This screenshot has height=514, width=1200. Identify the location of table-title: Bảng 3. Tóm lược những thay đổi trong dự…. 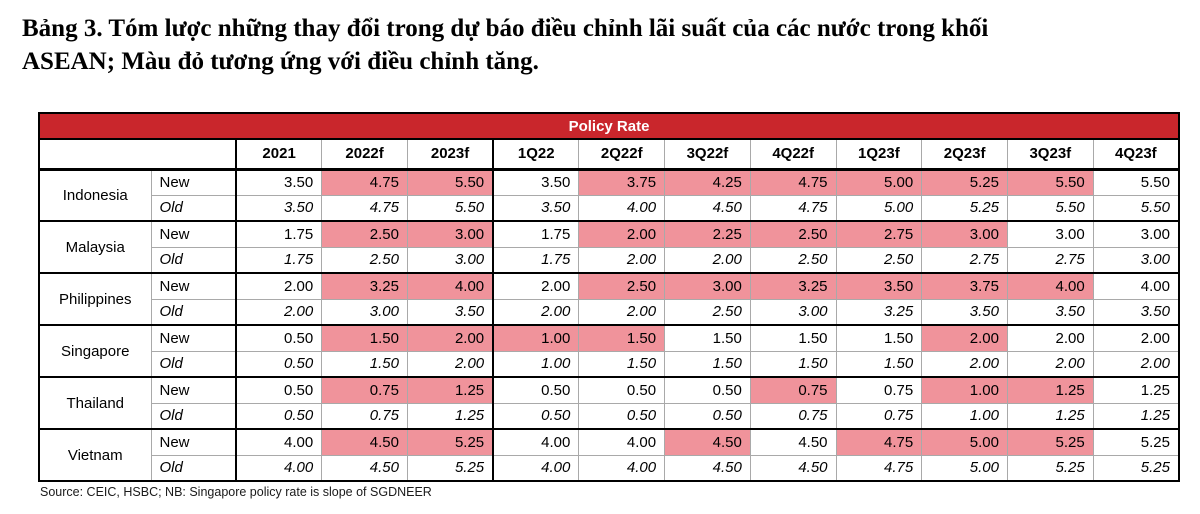
(597, 45).